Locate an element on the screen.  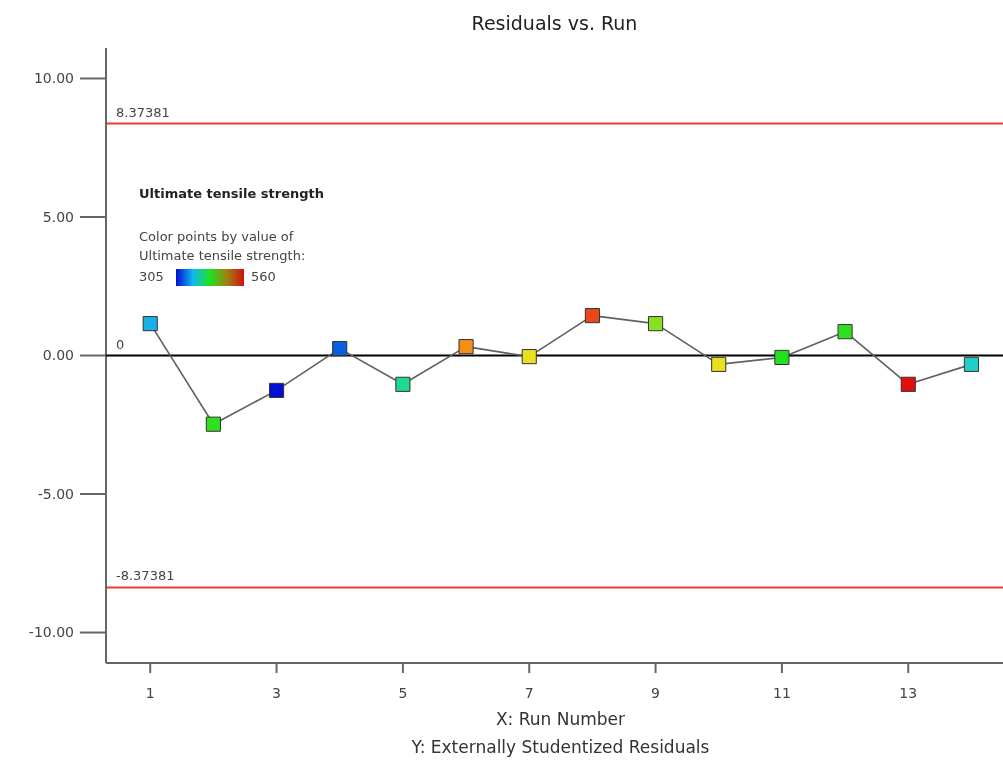
x-tick-label: 3 is located at coordinates (277, 693).